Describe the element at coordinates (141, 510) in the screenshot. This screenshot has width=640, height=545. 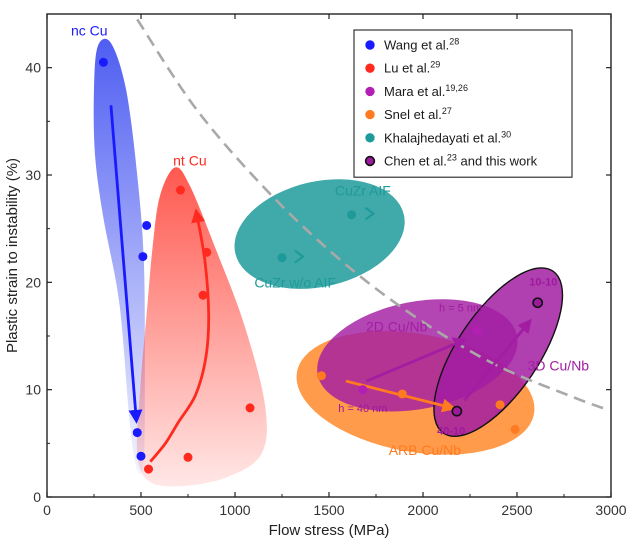
I see `x-tick-label-500: 500` at that location.